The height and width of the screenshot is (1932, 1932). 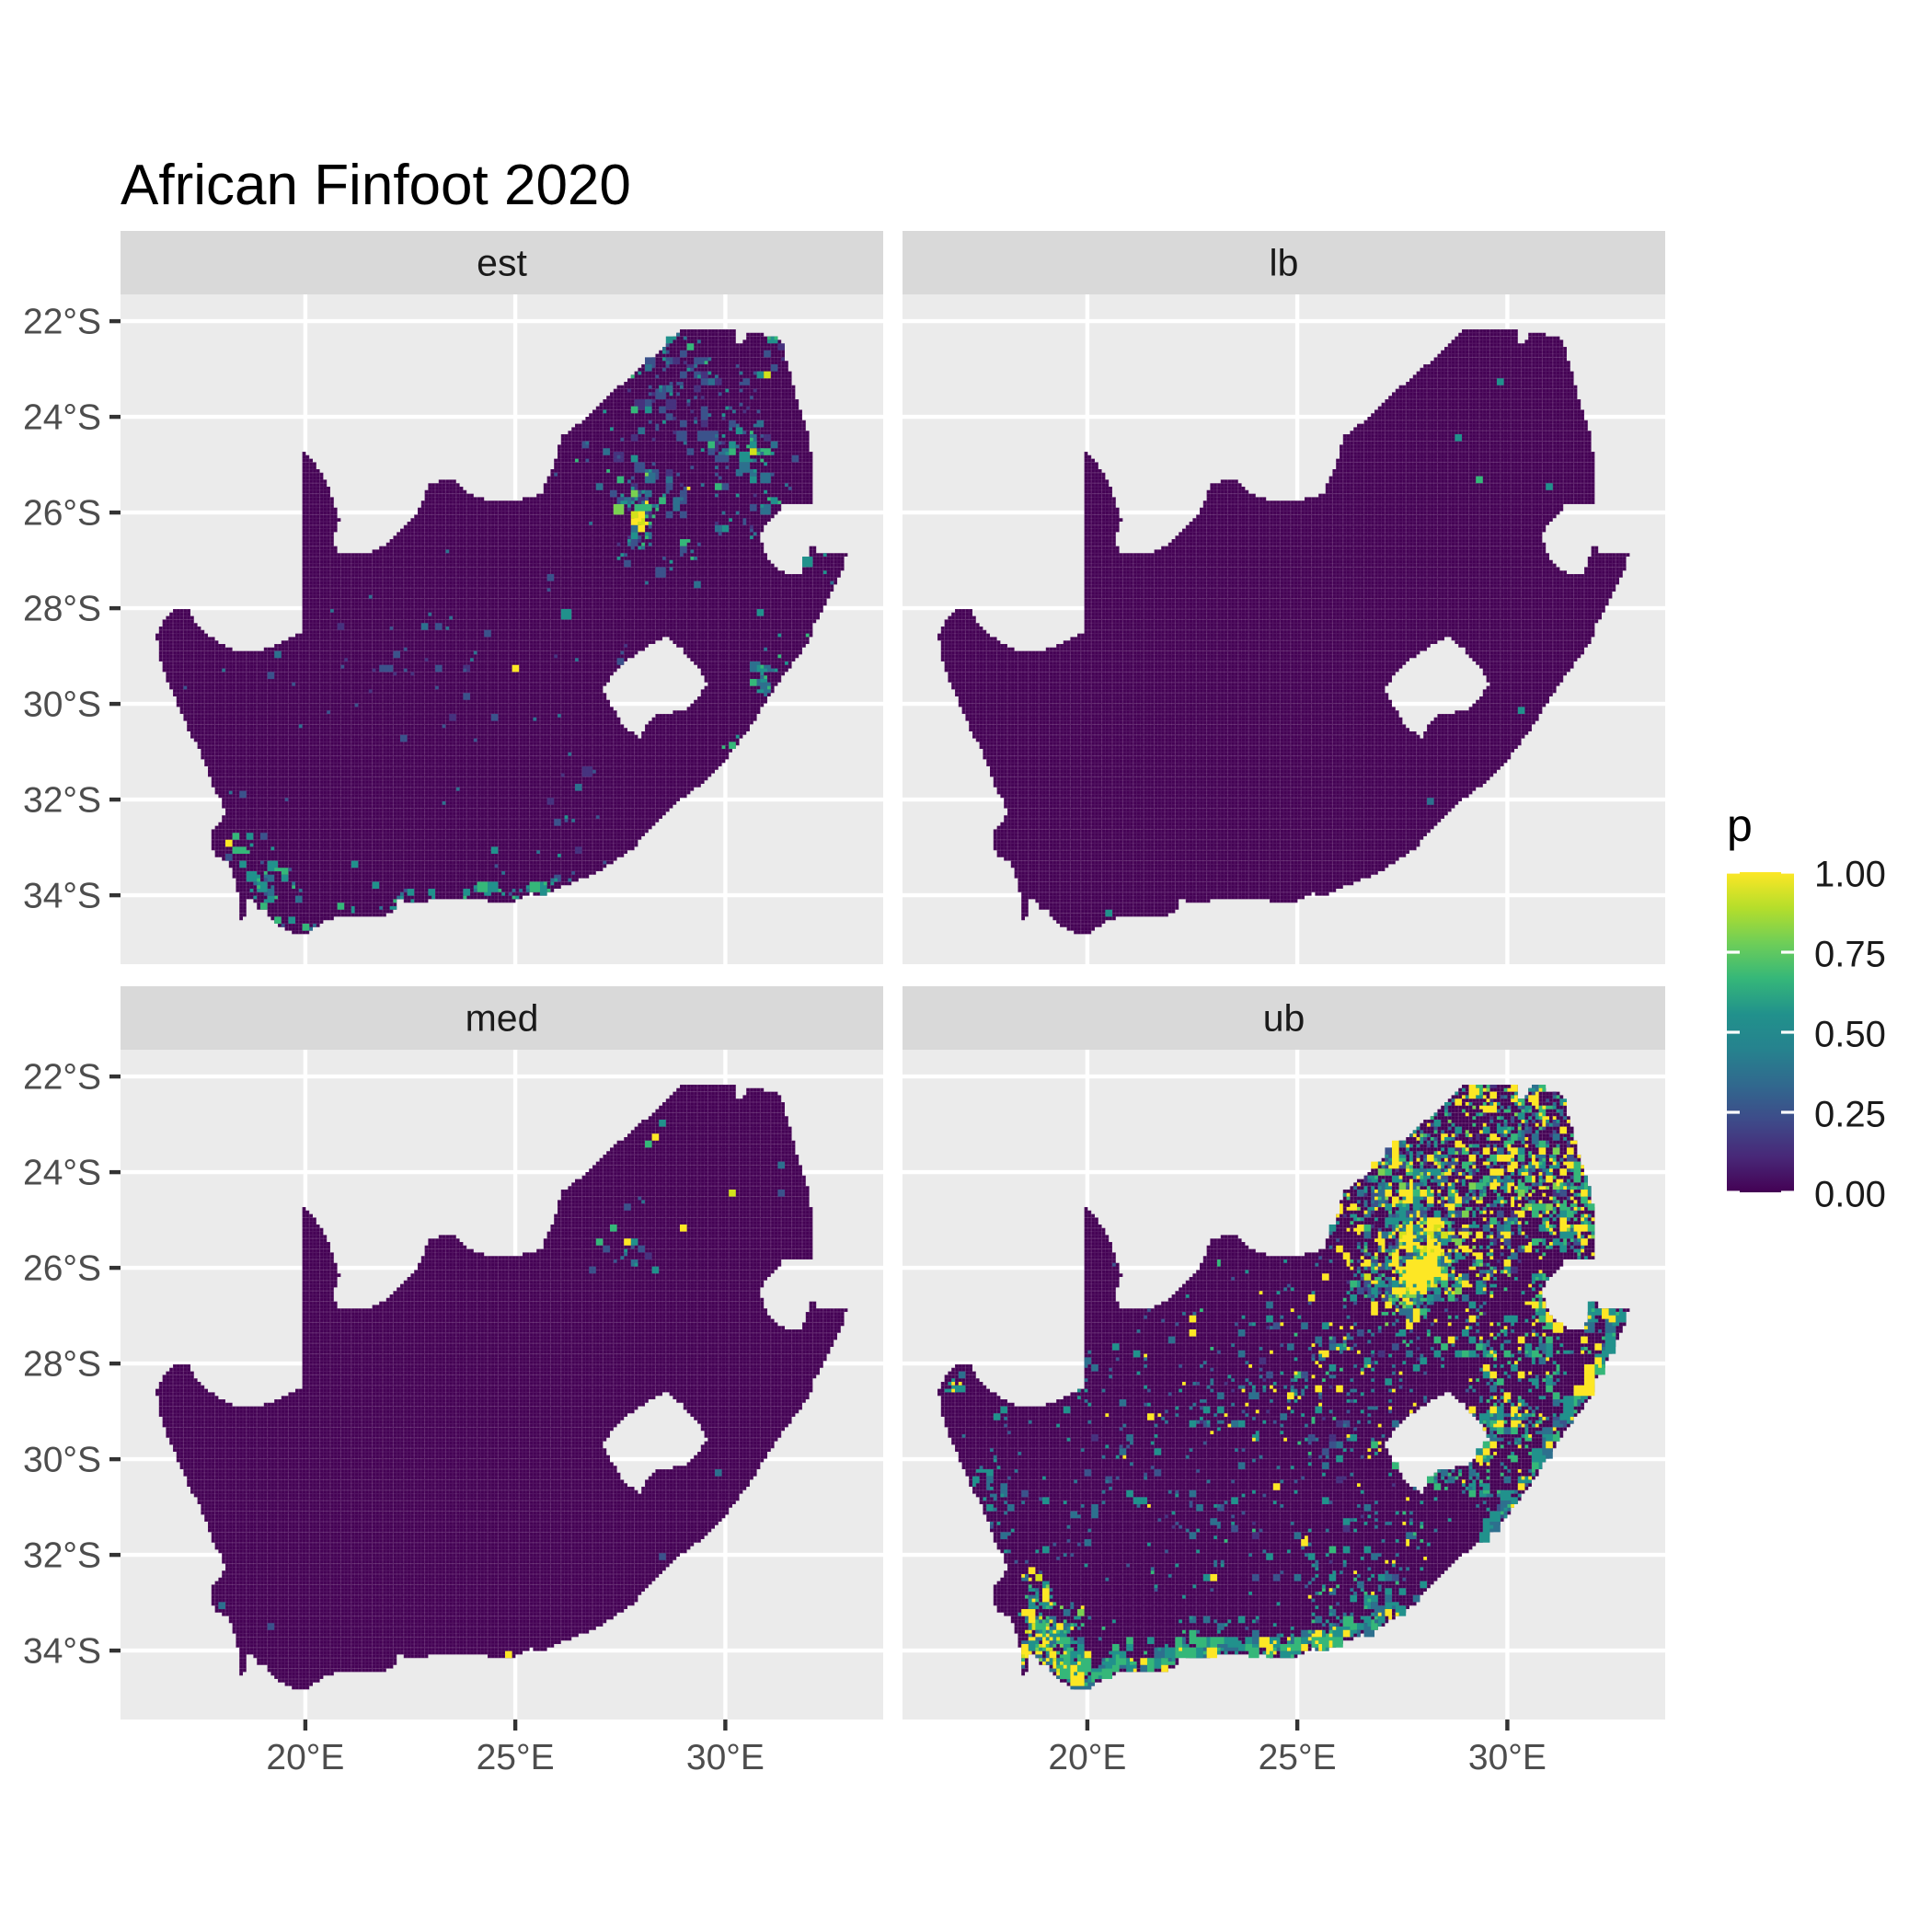 I want to click on svg-text: 0.50, so click(x=1850, y=1035).